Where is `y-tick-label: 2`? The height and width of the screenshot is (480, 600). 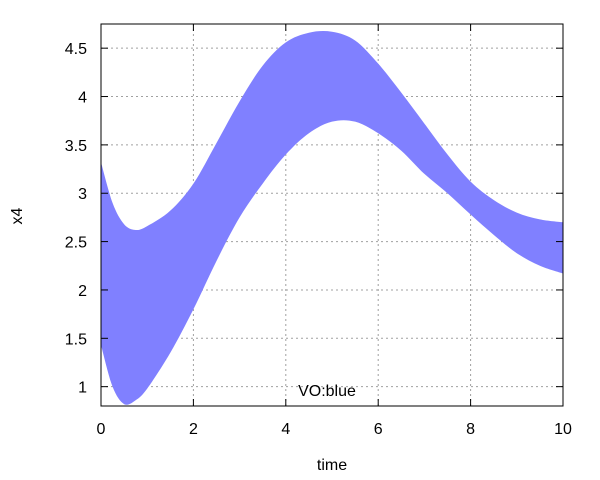
y-tick-label: 2 is located at coordinates (82, 291).